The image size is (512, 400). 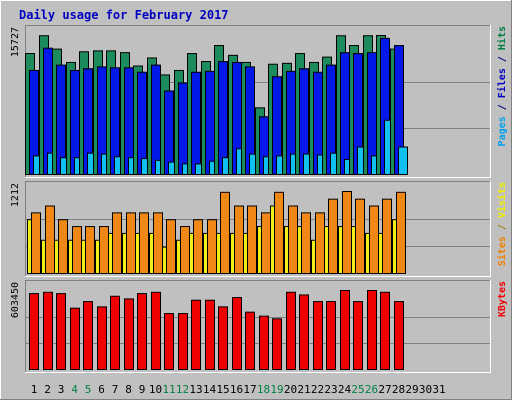 I want to click on x-tick-label-6: 6, so click(x=101, y=389).